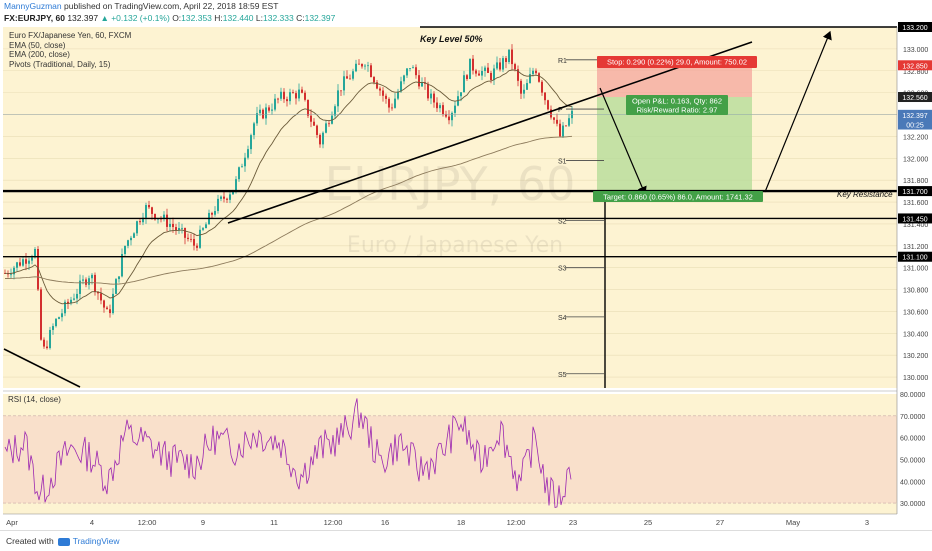  Describe the element at coordinates (623, 141) in the screenshot. I see `projection-arrow-down` at that location.